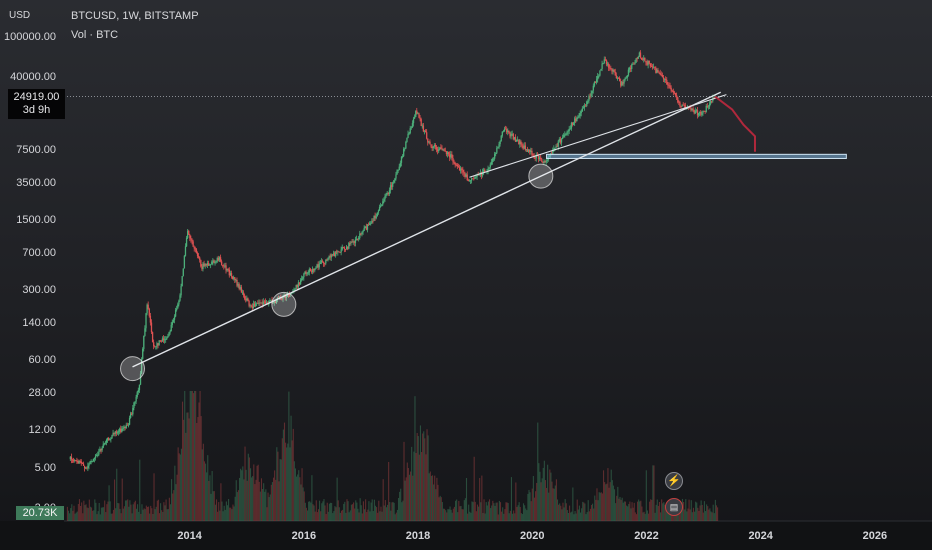 Image resolution: width=932 pixels, height=550 pixels. Describe the element at coordinates (95, 35) in the screenshot. I see `volume-indicator-label: Vol · BTC` at that location.